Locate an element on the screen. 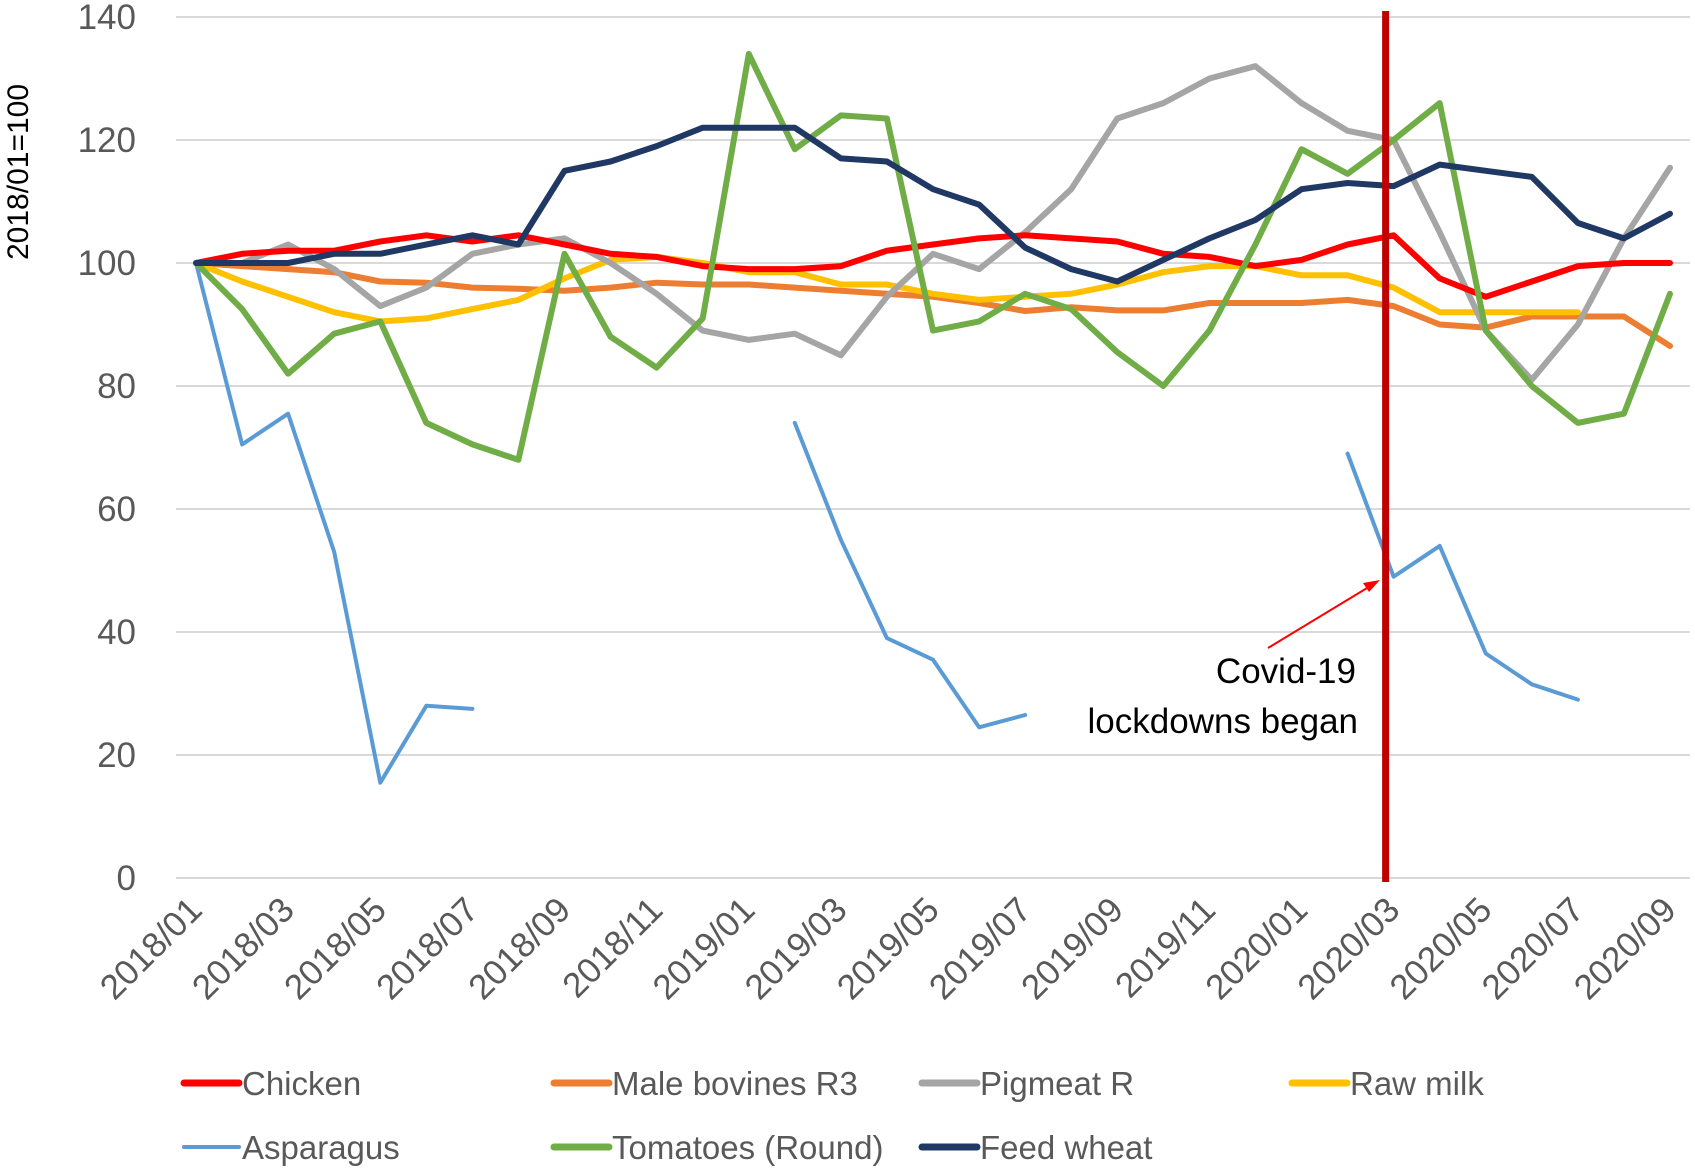 This screenshot has height=1172, width=1695. y-tick-label: 0 is located at coordinates (126, 878).